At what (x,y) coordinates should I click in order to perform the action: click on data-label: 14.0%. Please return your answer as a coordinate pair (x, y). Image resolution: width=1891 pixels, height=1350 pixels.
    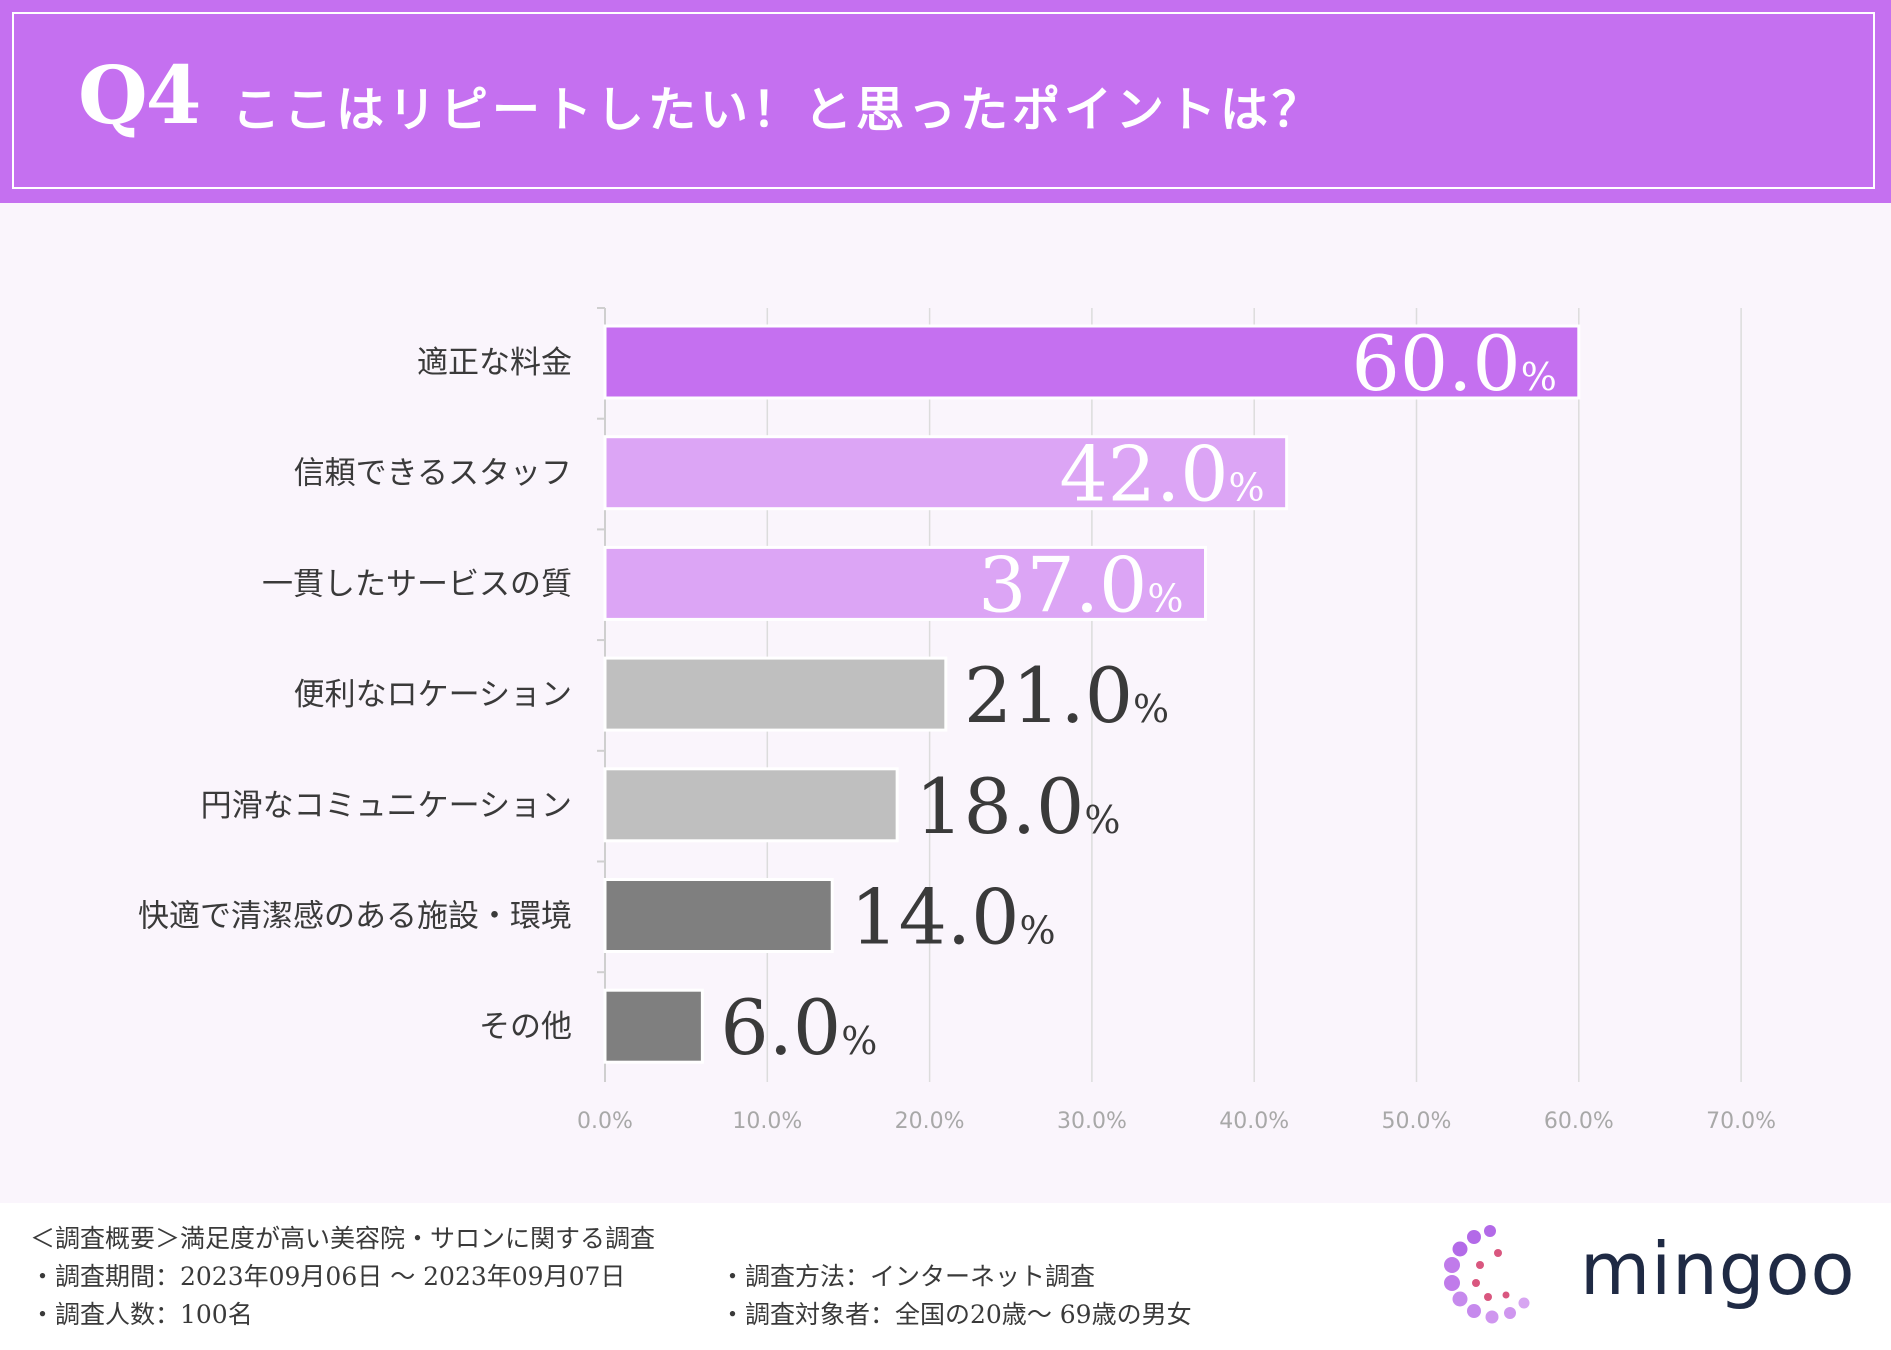
    Looking at the image, I should click on (952, 917).